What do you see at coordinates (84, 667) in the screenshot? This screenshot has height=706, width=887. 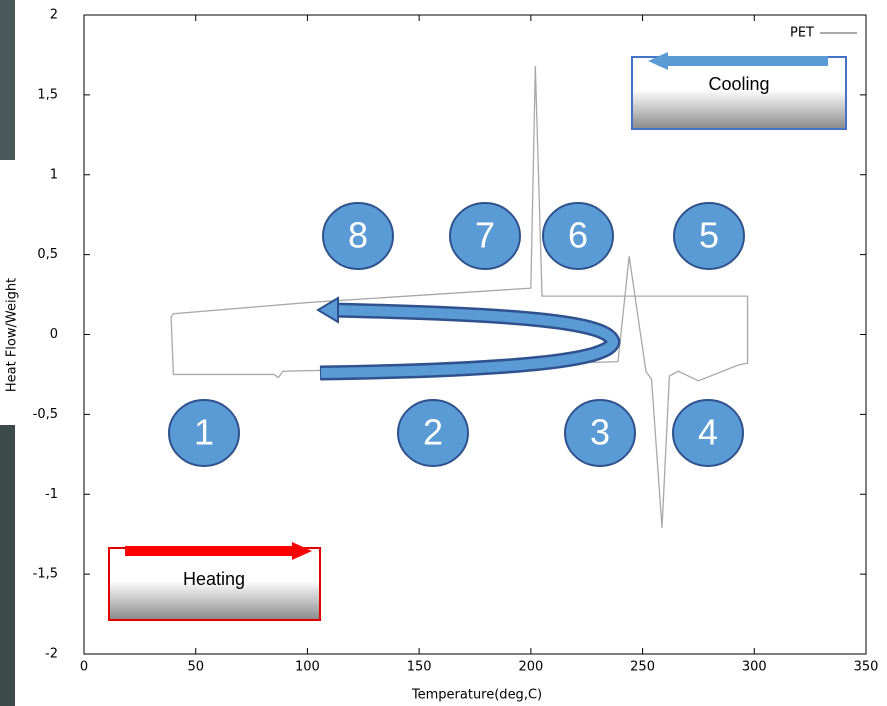 I see `x-tick-label: 0` at bounding box center [84, 667].